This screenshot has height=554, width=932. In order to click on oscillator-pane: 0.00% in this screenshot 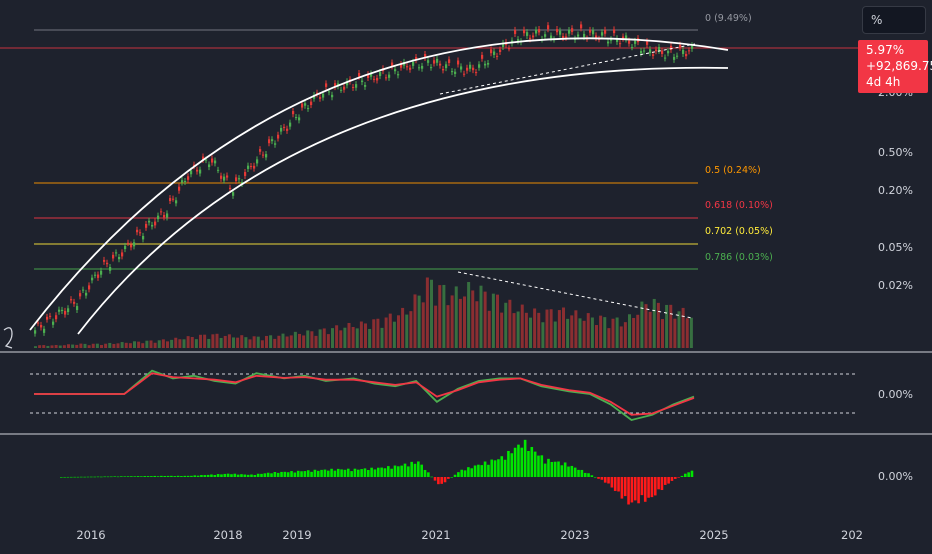, I will do `click(471, 395)`.